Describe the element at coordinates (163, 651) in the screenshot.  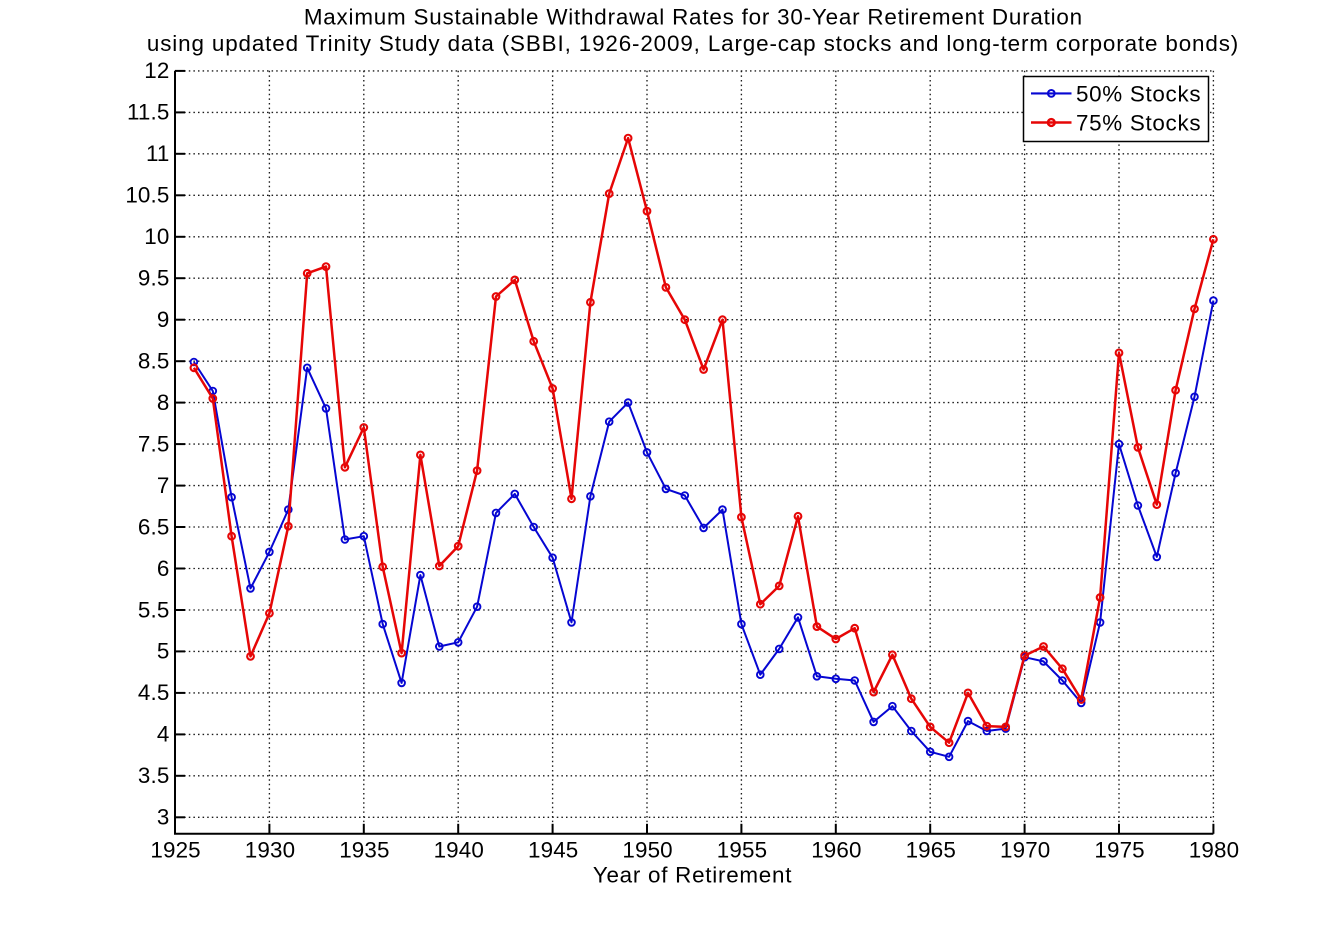
I see `svg-text: 5` at that location.